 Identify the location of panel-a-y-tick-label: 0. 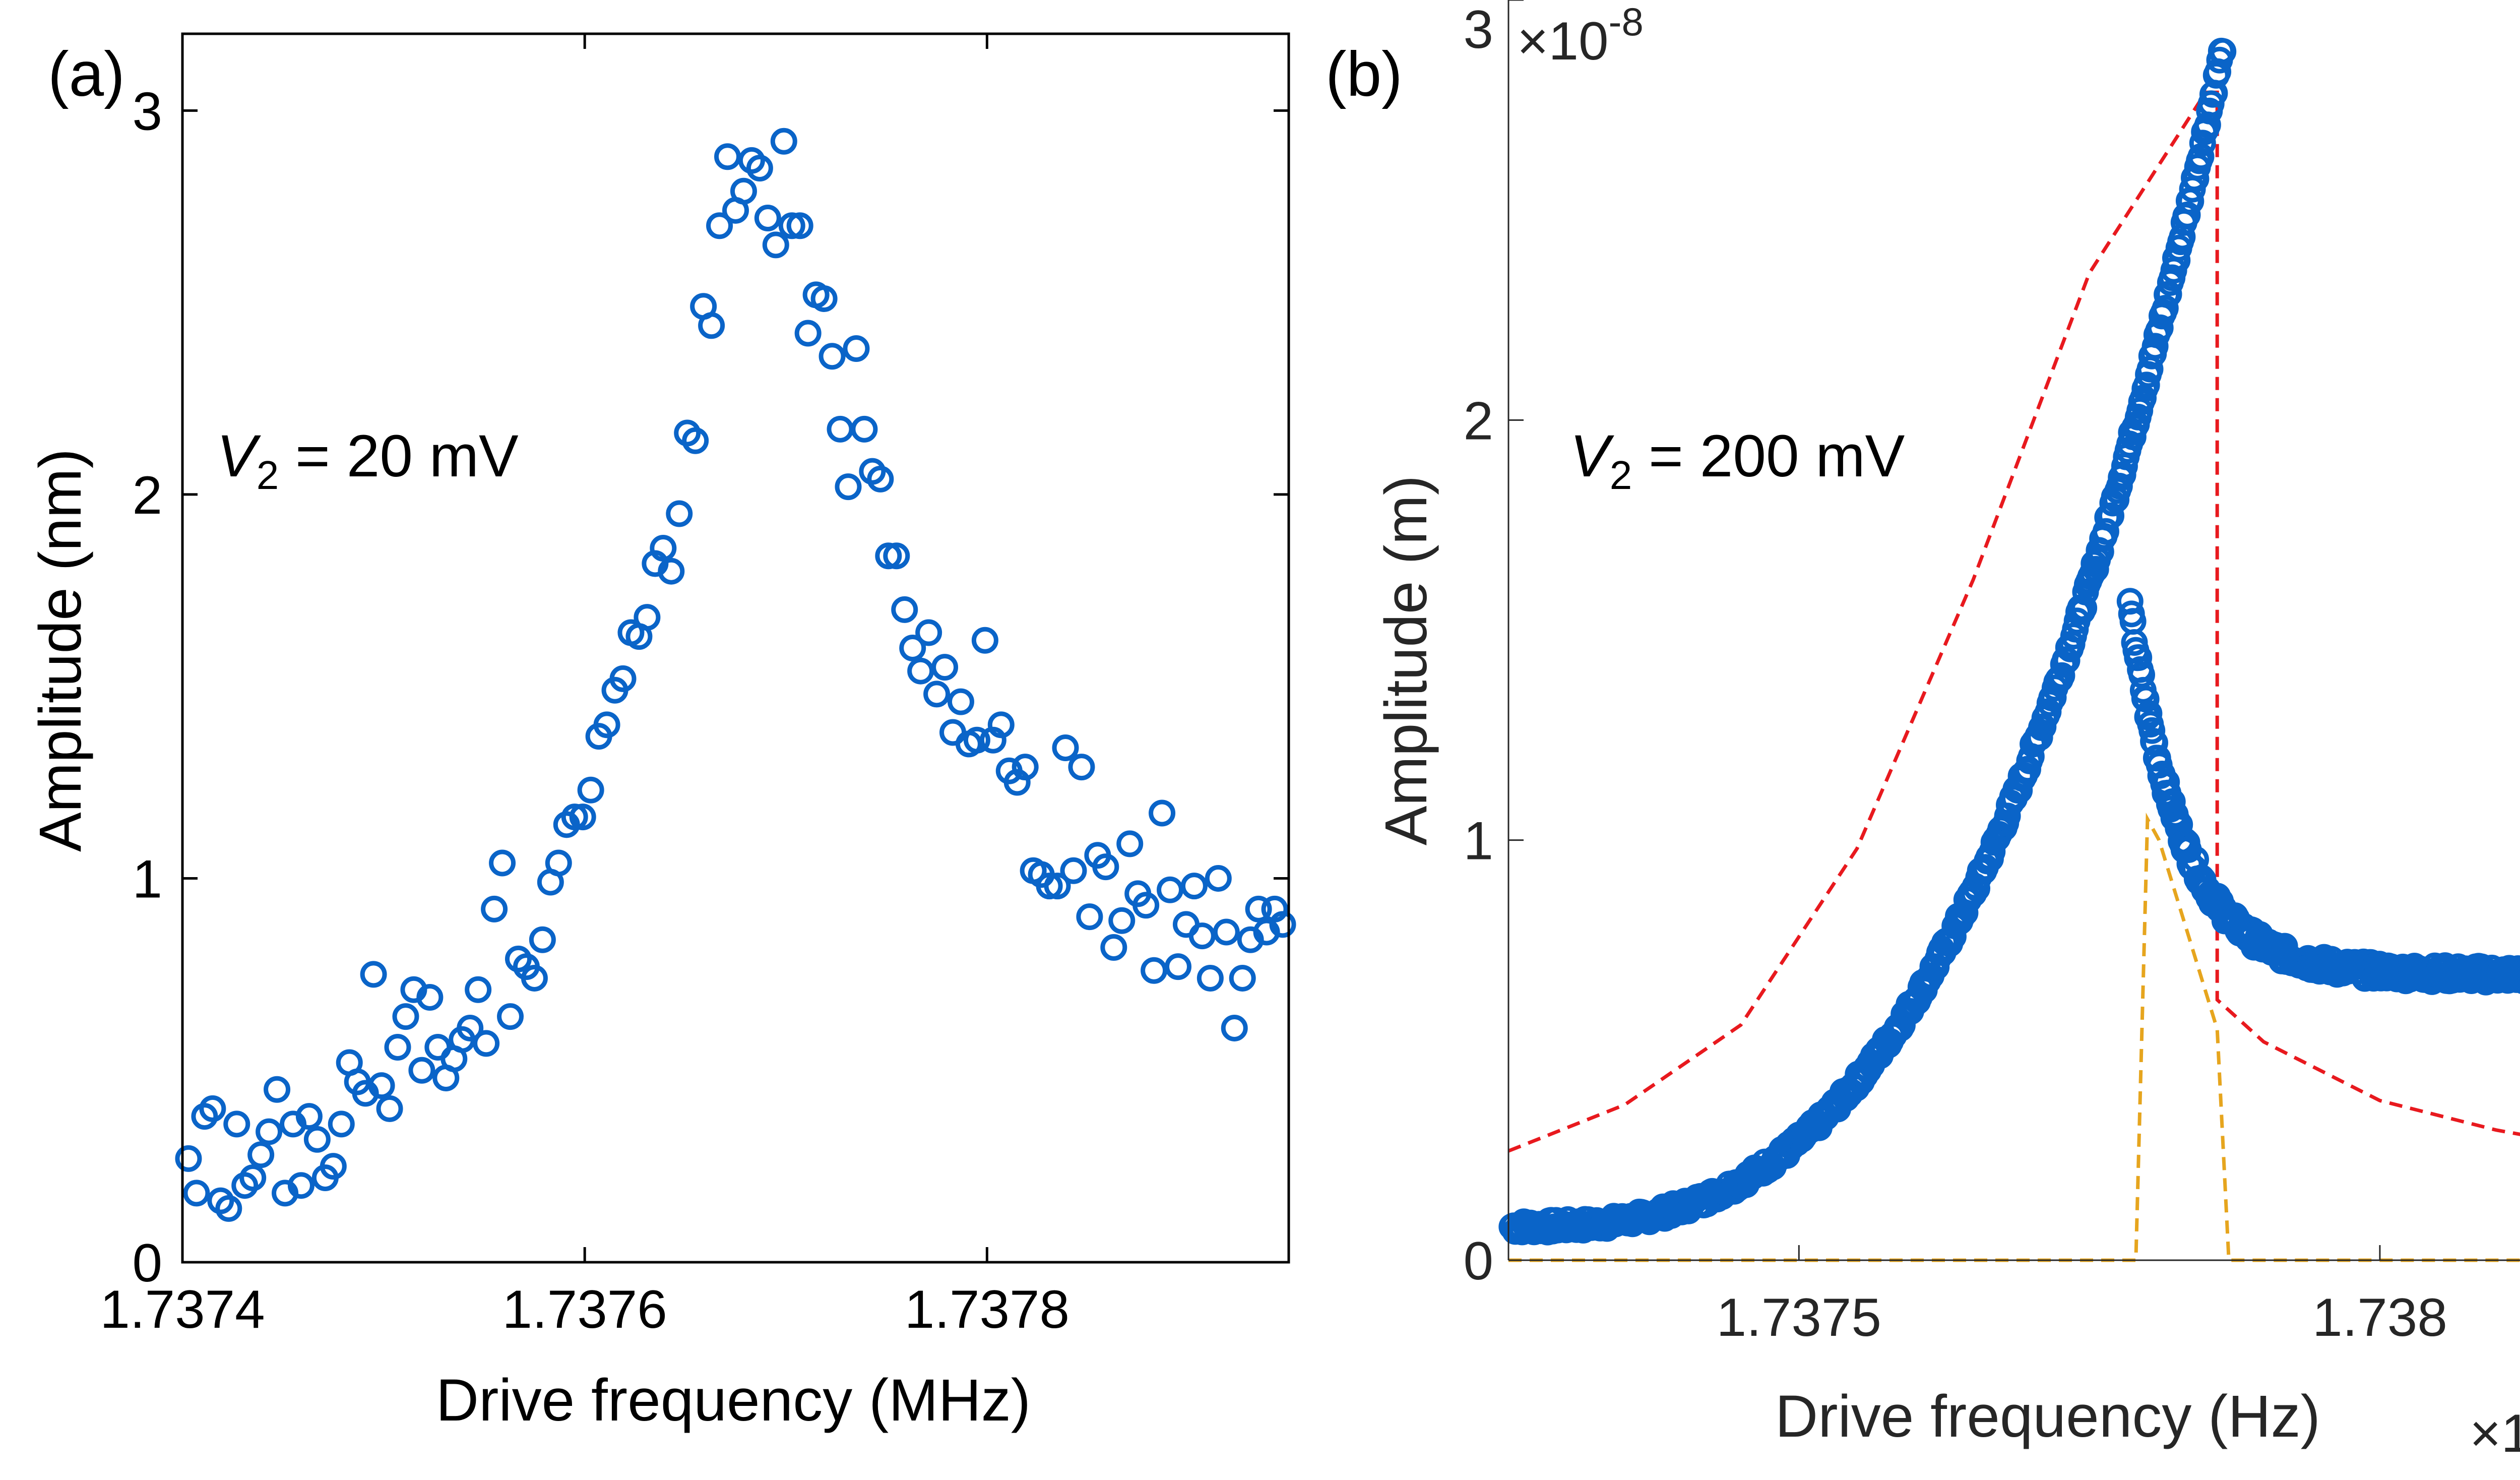
(147, 1262).